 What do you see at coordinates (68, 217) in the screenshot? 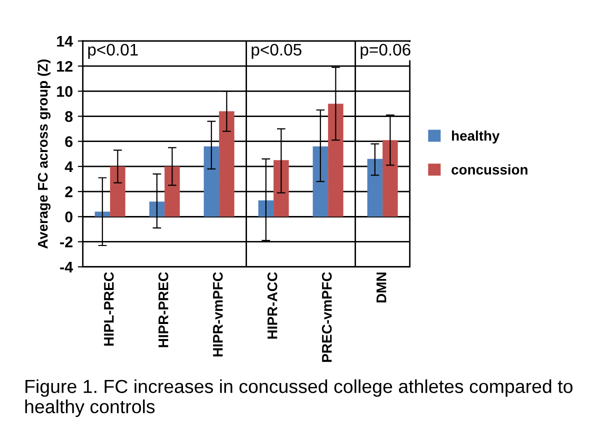
I see `y-tick-label: 0` at bounding box center [68, 217].